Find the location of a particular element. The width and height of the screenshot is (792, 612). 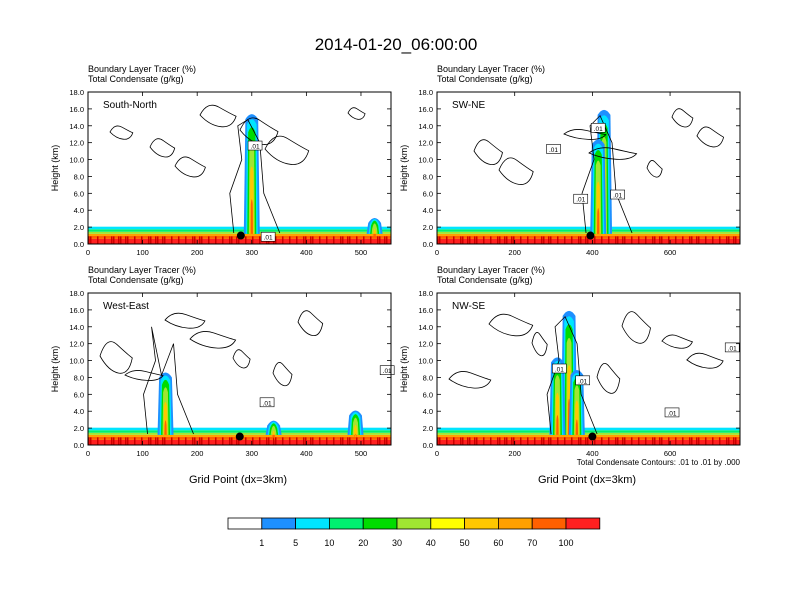

y-tick-label: 18.0 is located at coordinates (425, 293).